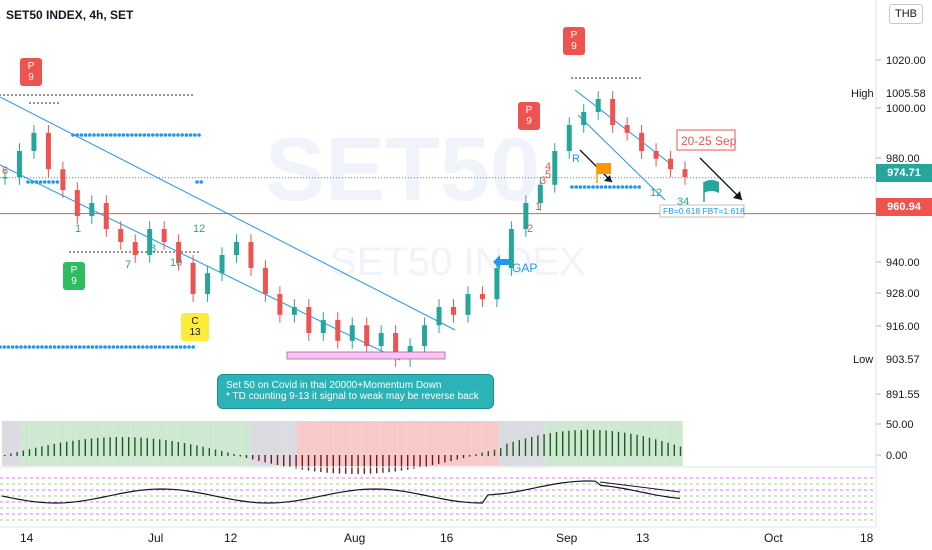 This screenshot has height=550, width=932. Describe the element at coordinates (896, 456) in the screenshot. I see `price-tick-label: 0.00` at that location.